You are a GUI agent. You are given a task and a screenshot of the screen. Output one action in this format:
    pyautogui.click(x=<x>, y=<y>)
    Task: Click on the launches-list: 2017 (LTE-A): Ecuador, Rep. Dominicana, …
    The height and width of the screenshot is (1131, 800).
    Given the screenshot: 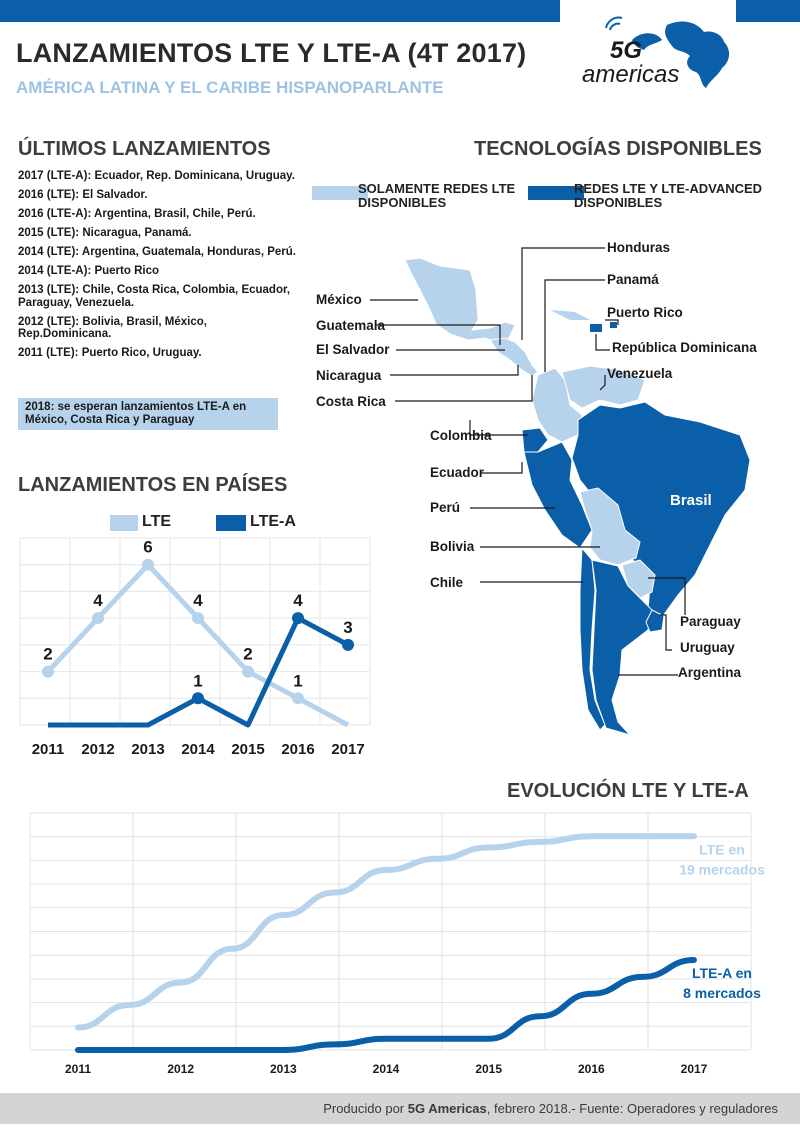 What is the action you would take?
    pyautogui.click(x=160, y=268)
    